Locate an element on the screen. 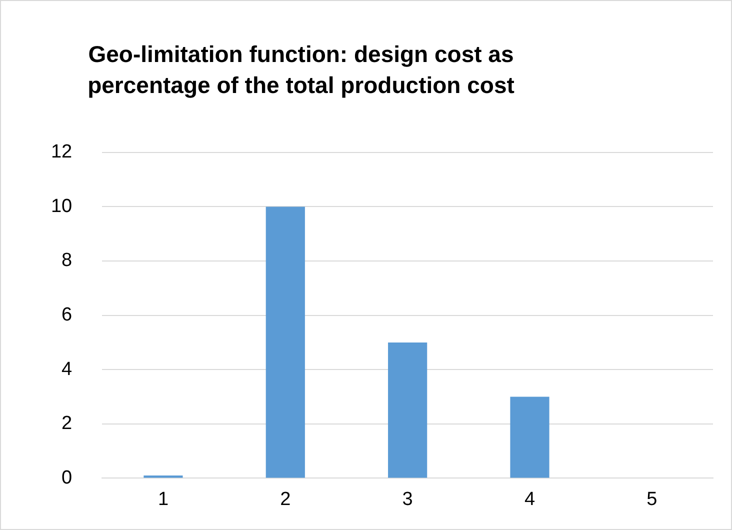  y-tick-label: 6 is located at coordinates (67, 315).